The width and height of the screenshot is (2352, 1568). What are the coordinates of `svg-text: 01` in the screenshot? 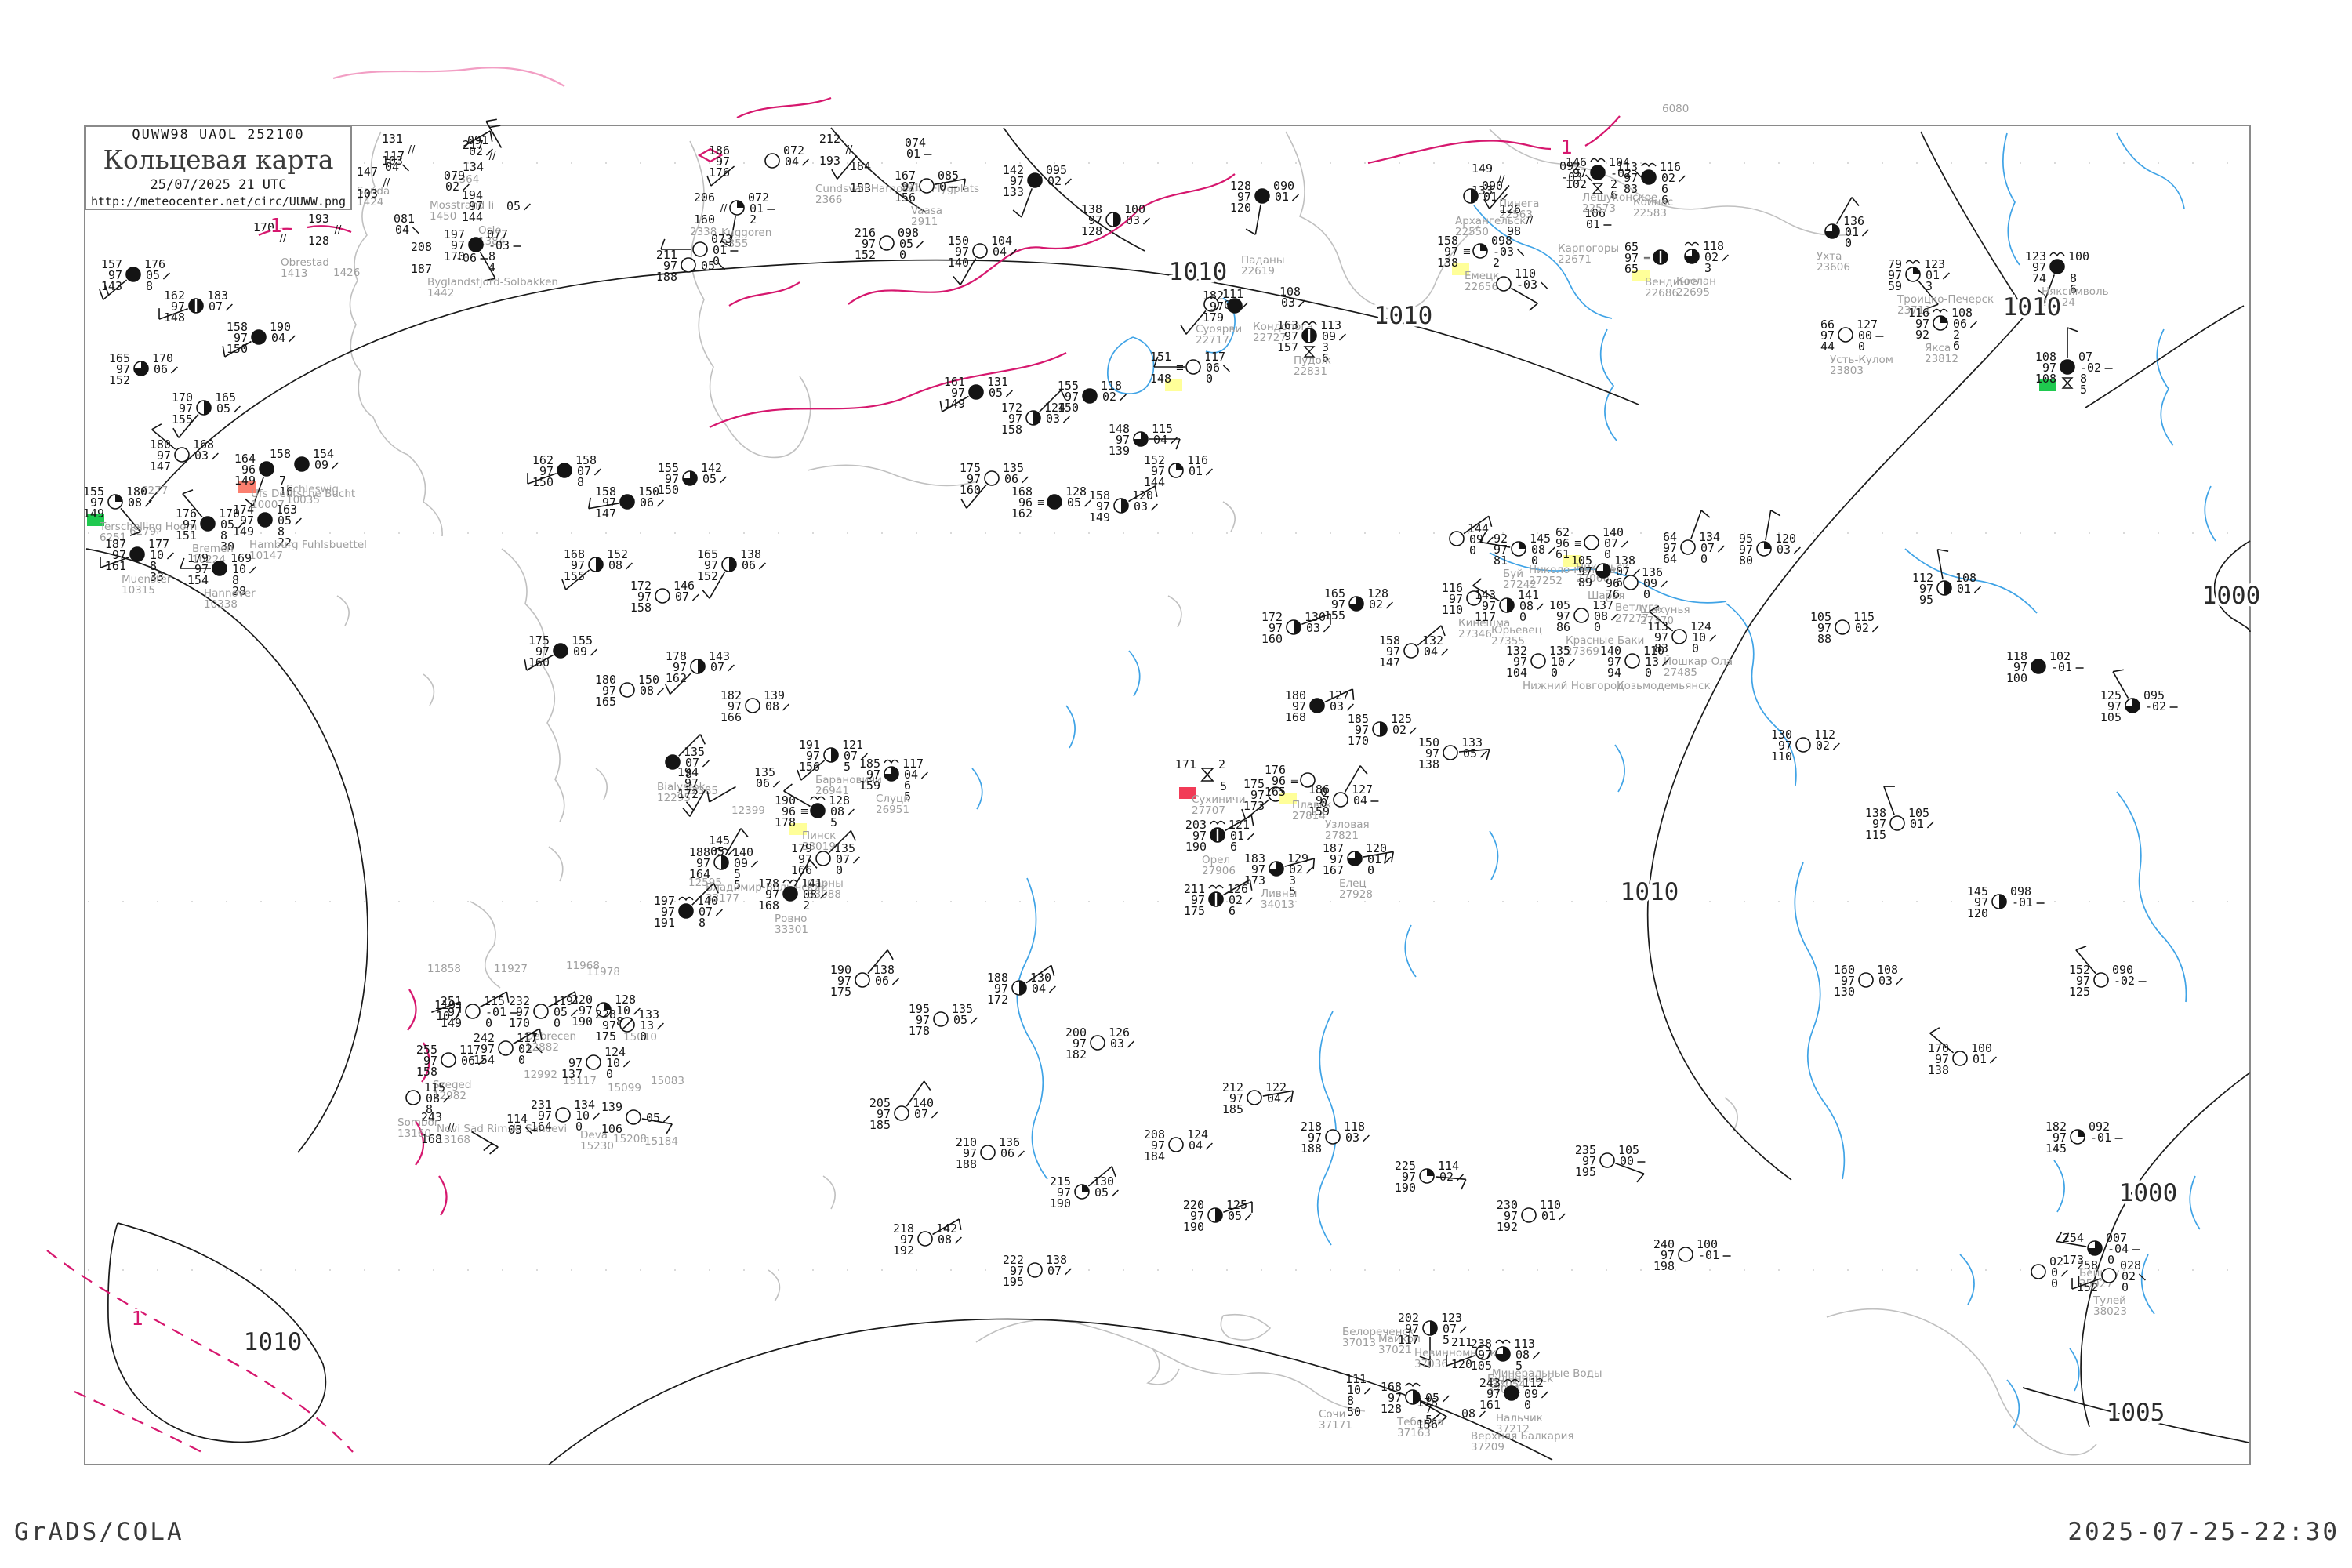 It's located at (720, 250).